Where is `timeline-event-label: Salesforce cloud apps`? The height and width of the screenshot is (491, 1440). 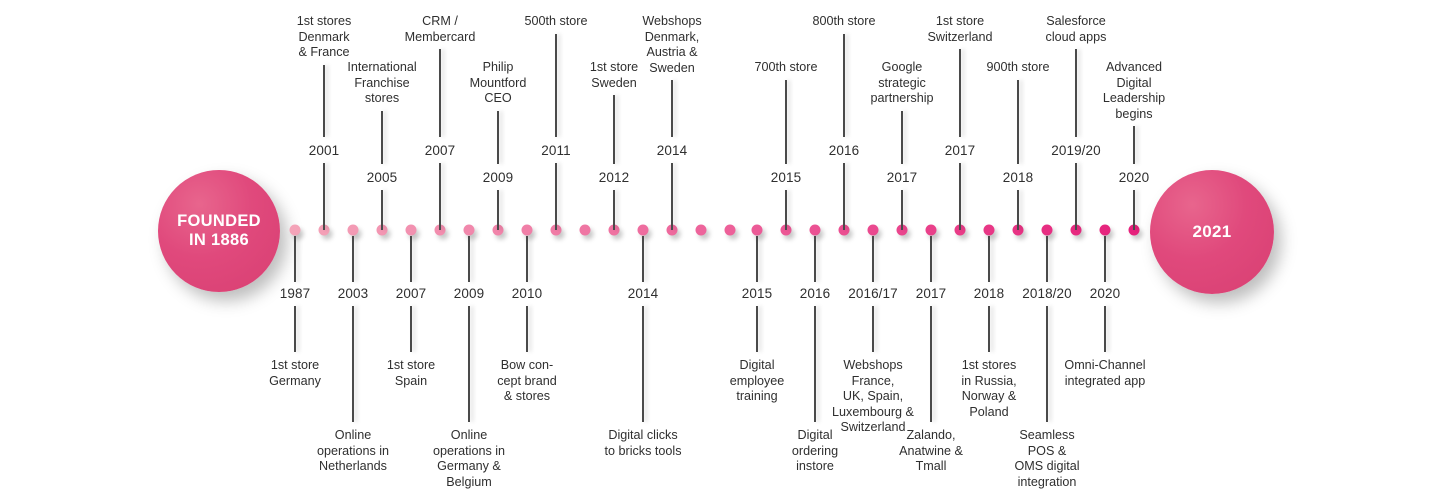
timeline-event-label: Salesforce cloud apps is located at coordinates (1076, 29).